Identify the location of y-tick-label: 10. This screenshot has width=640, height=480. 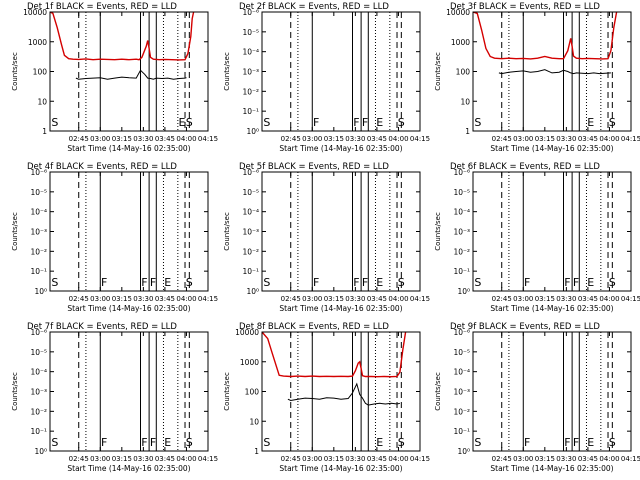
(42, 101).